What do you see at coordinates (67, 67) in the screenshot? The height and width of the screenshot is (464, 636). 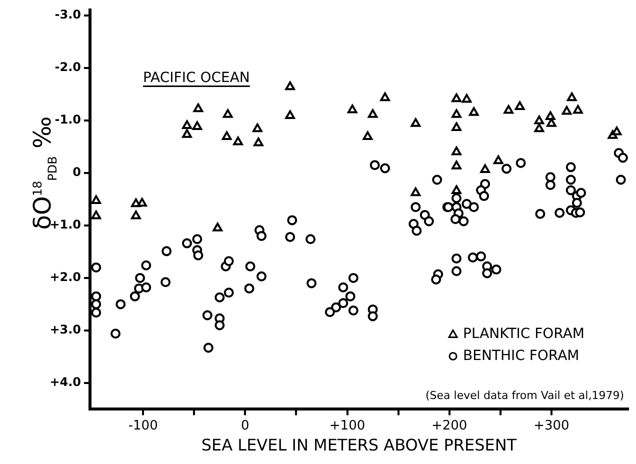 I see `y-tick-label: -2.0` at bounding box center [67, 67].